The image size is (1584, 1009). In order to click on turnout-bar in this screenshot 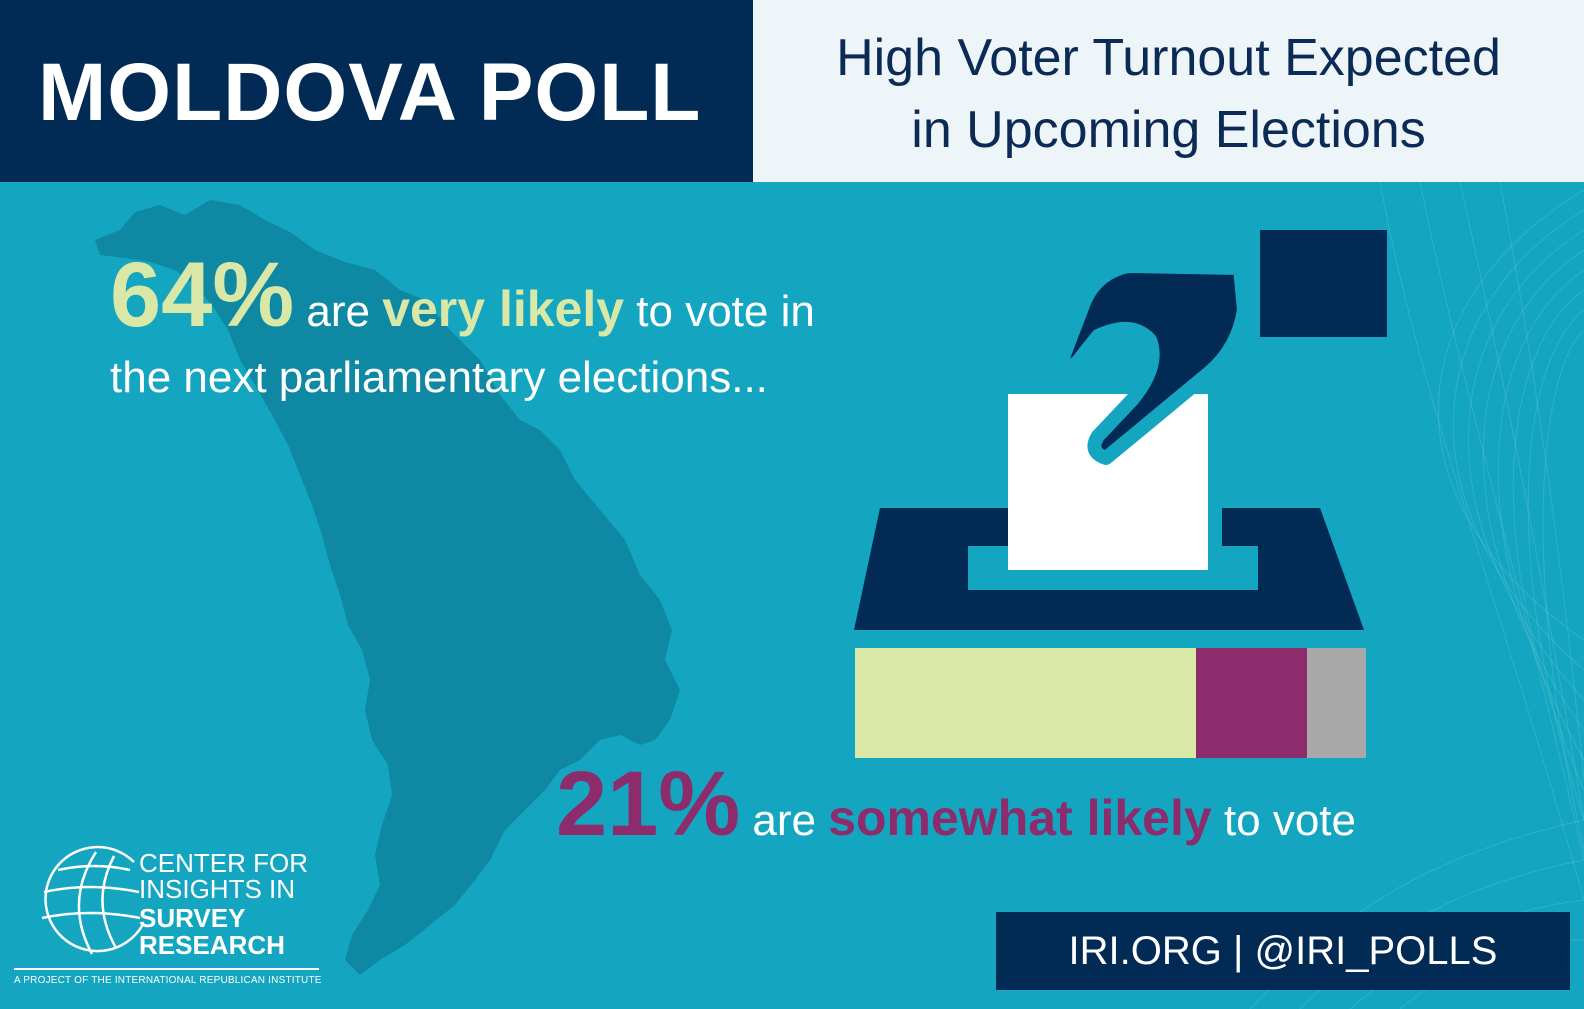, I will do `click(1110, 703)`.